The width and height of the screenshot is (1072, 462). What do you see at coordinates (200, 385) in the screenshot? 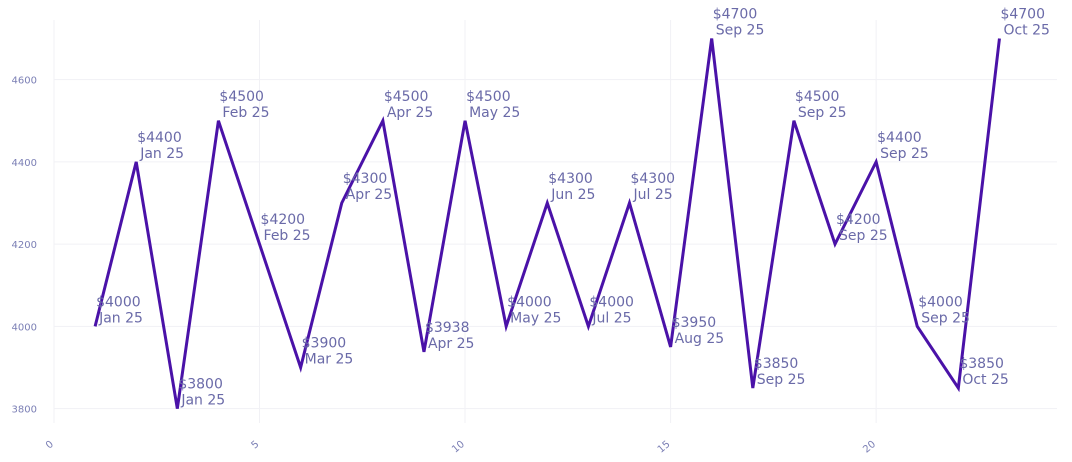
I see `data-label-price: $3800` at bounding box center [200, 385].